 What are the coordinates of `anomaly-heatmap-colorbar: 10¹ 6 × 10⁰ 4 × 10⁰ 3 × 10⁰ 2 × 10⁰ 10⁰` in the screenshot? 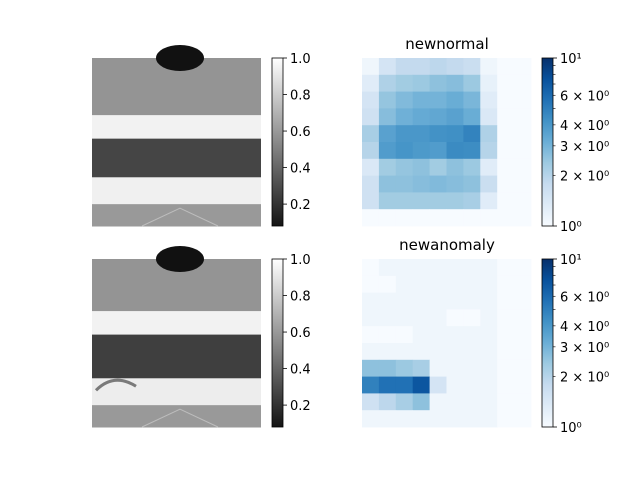 It's located at (575, 344).